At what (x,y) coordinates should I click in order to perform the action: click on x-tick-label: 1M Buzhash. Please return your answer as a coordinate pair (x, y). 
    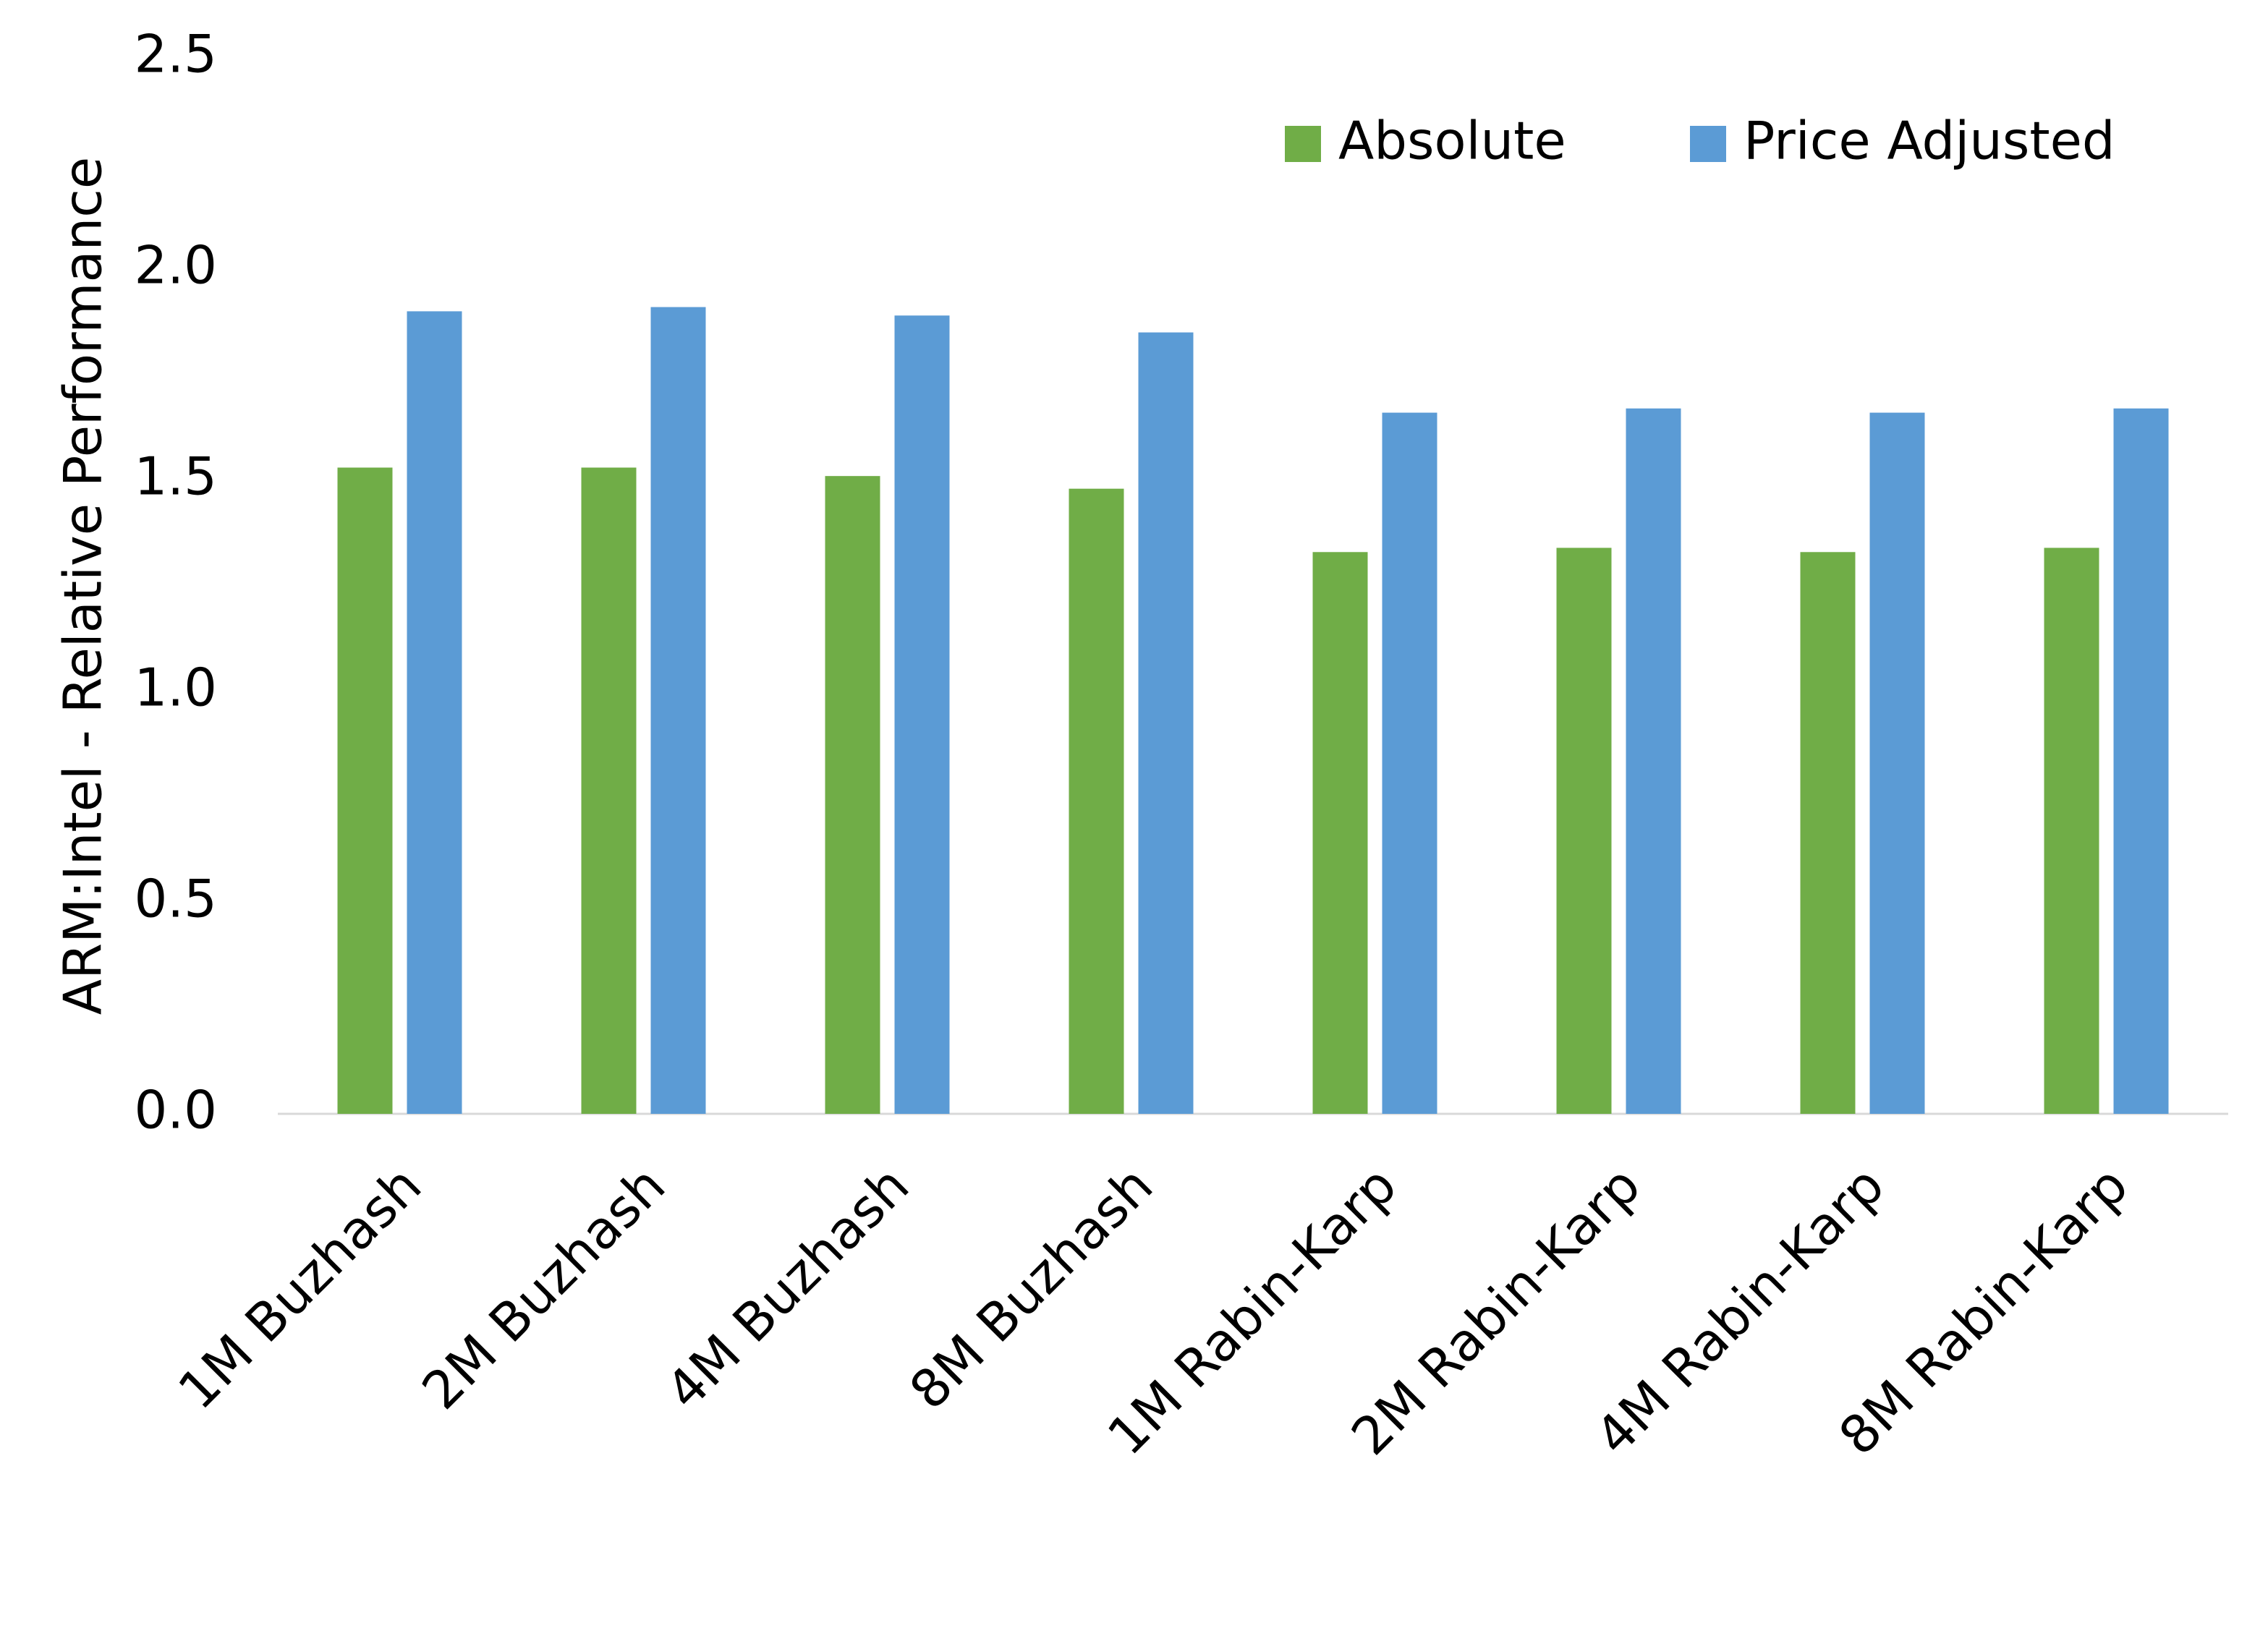
    Looking at the image, I should click on (299, 1287).